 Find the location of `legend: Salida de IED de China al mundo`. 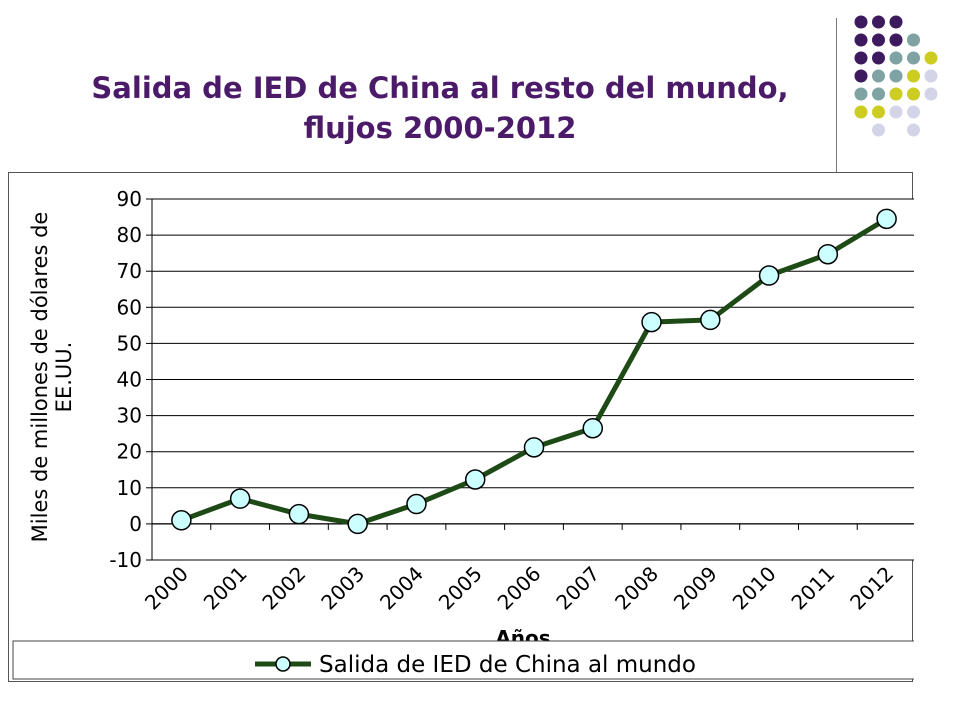

legend: Salida de IED de China al mundo is located at coordinates (463, 660).